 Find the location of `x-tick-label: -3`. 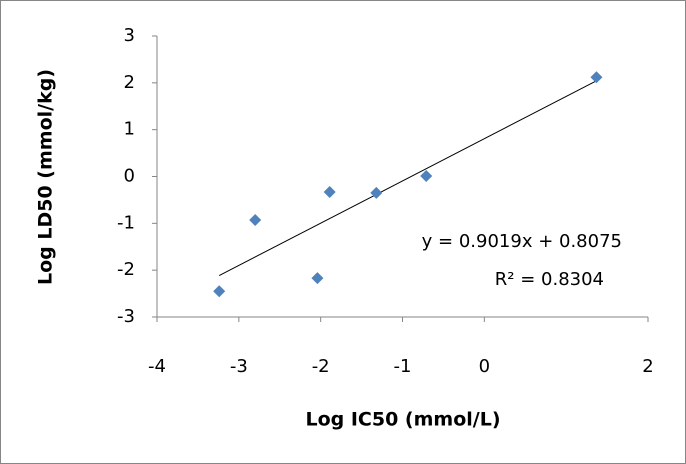

x-tick-label: -3 is located at coordinates (239, 366).